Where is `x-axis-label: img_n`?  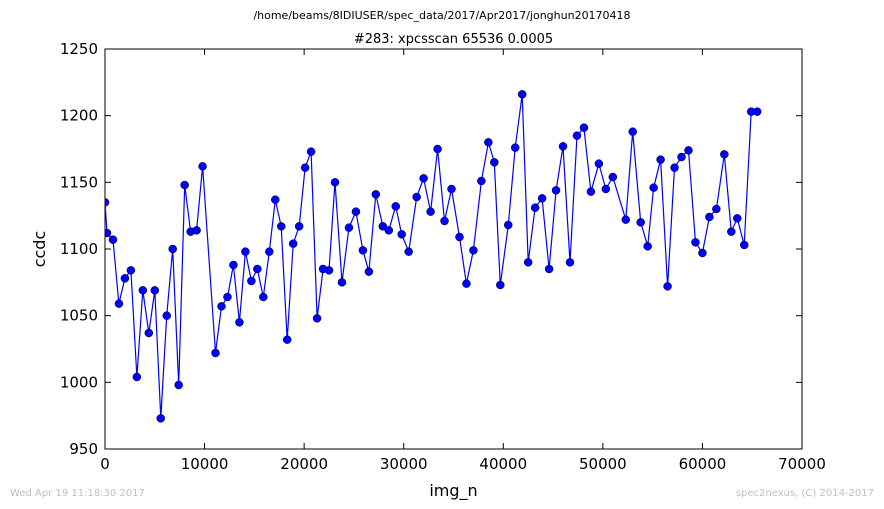 x-axis-label: img_n is located at coordinates (453, 491).